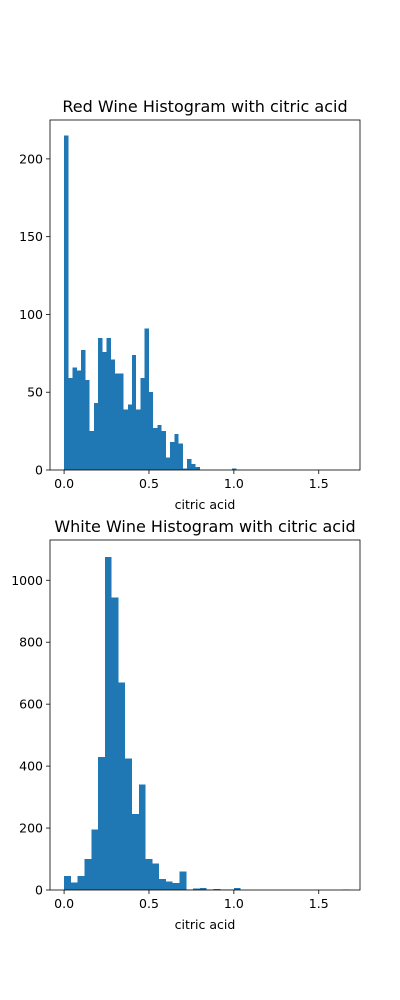  Describe the element at coordinates (31, 766) in the screenshot. I see `y-tick-label: 400` at that location.